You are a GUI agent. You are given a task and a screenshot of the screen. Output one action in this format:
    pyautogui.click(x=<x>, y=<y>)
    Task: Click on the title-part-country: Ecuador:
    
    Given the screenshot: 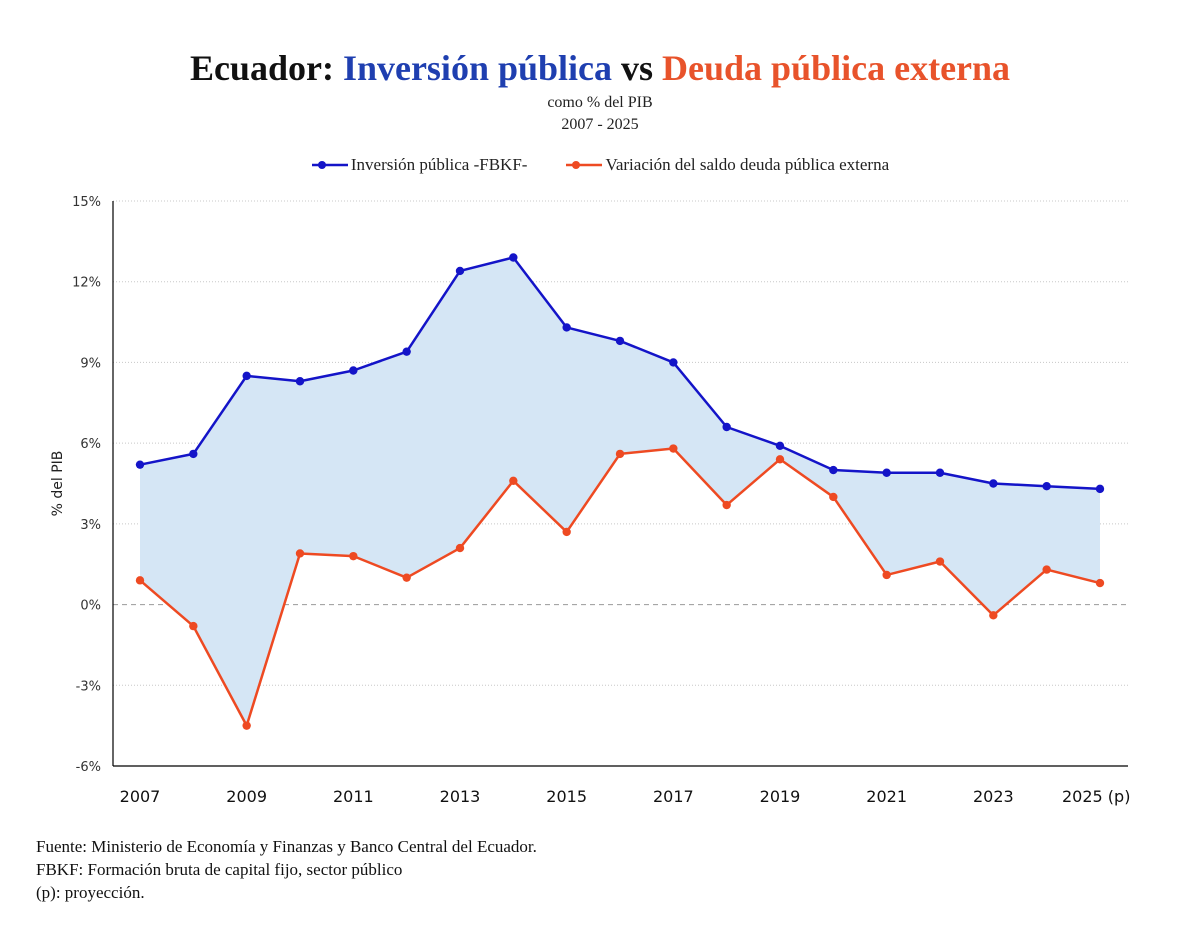 What is the action you would take?
    pyautogui.click(x=266, y=68)
    